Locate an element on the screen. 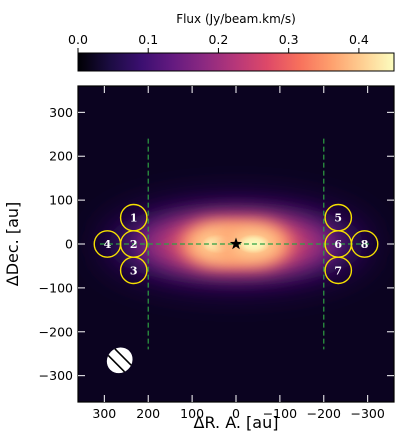  y-tick-label: −200 is located at coordinates (56, 331).